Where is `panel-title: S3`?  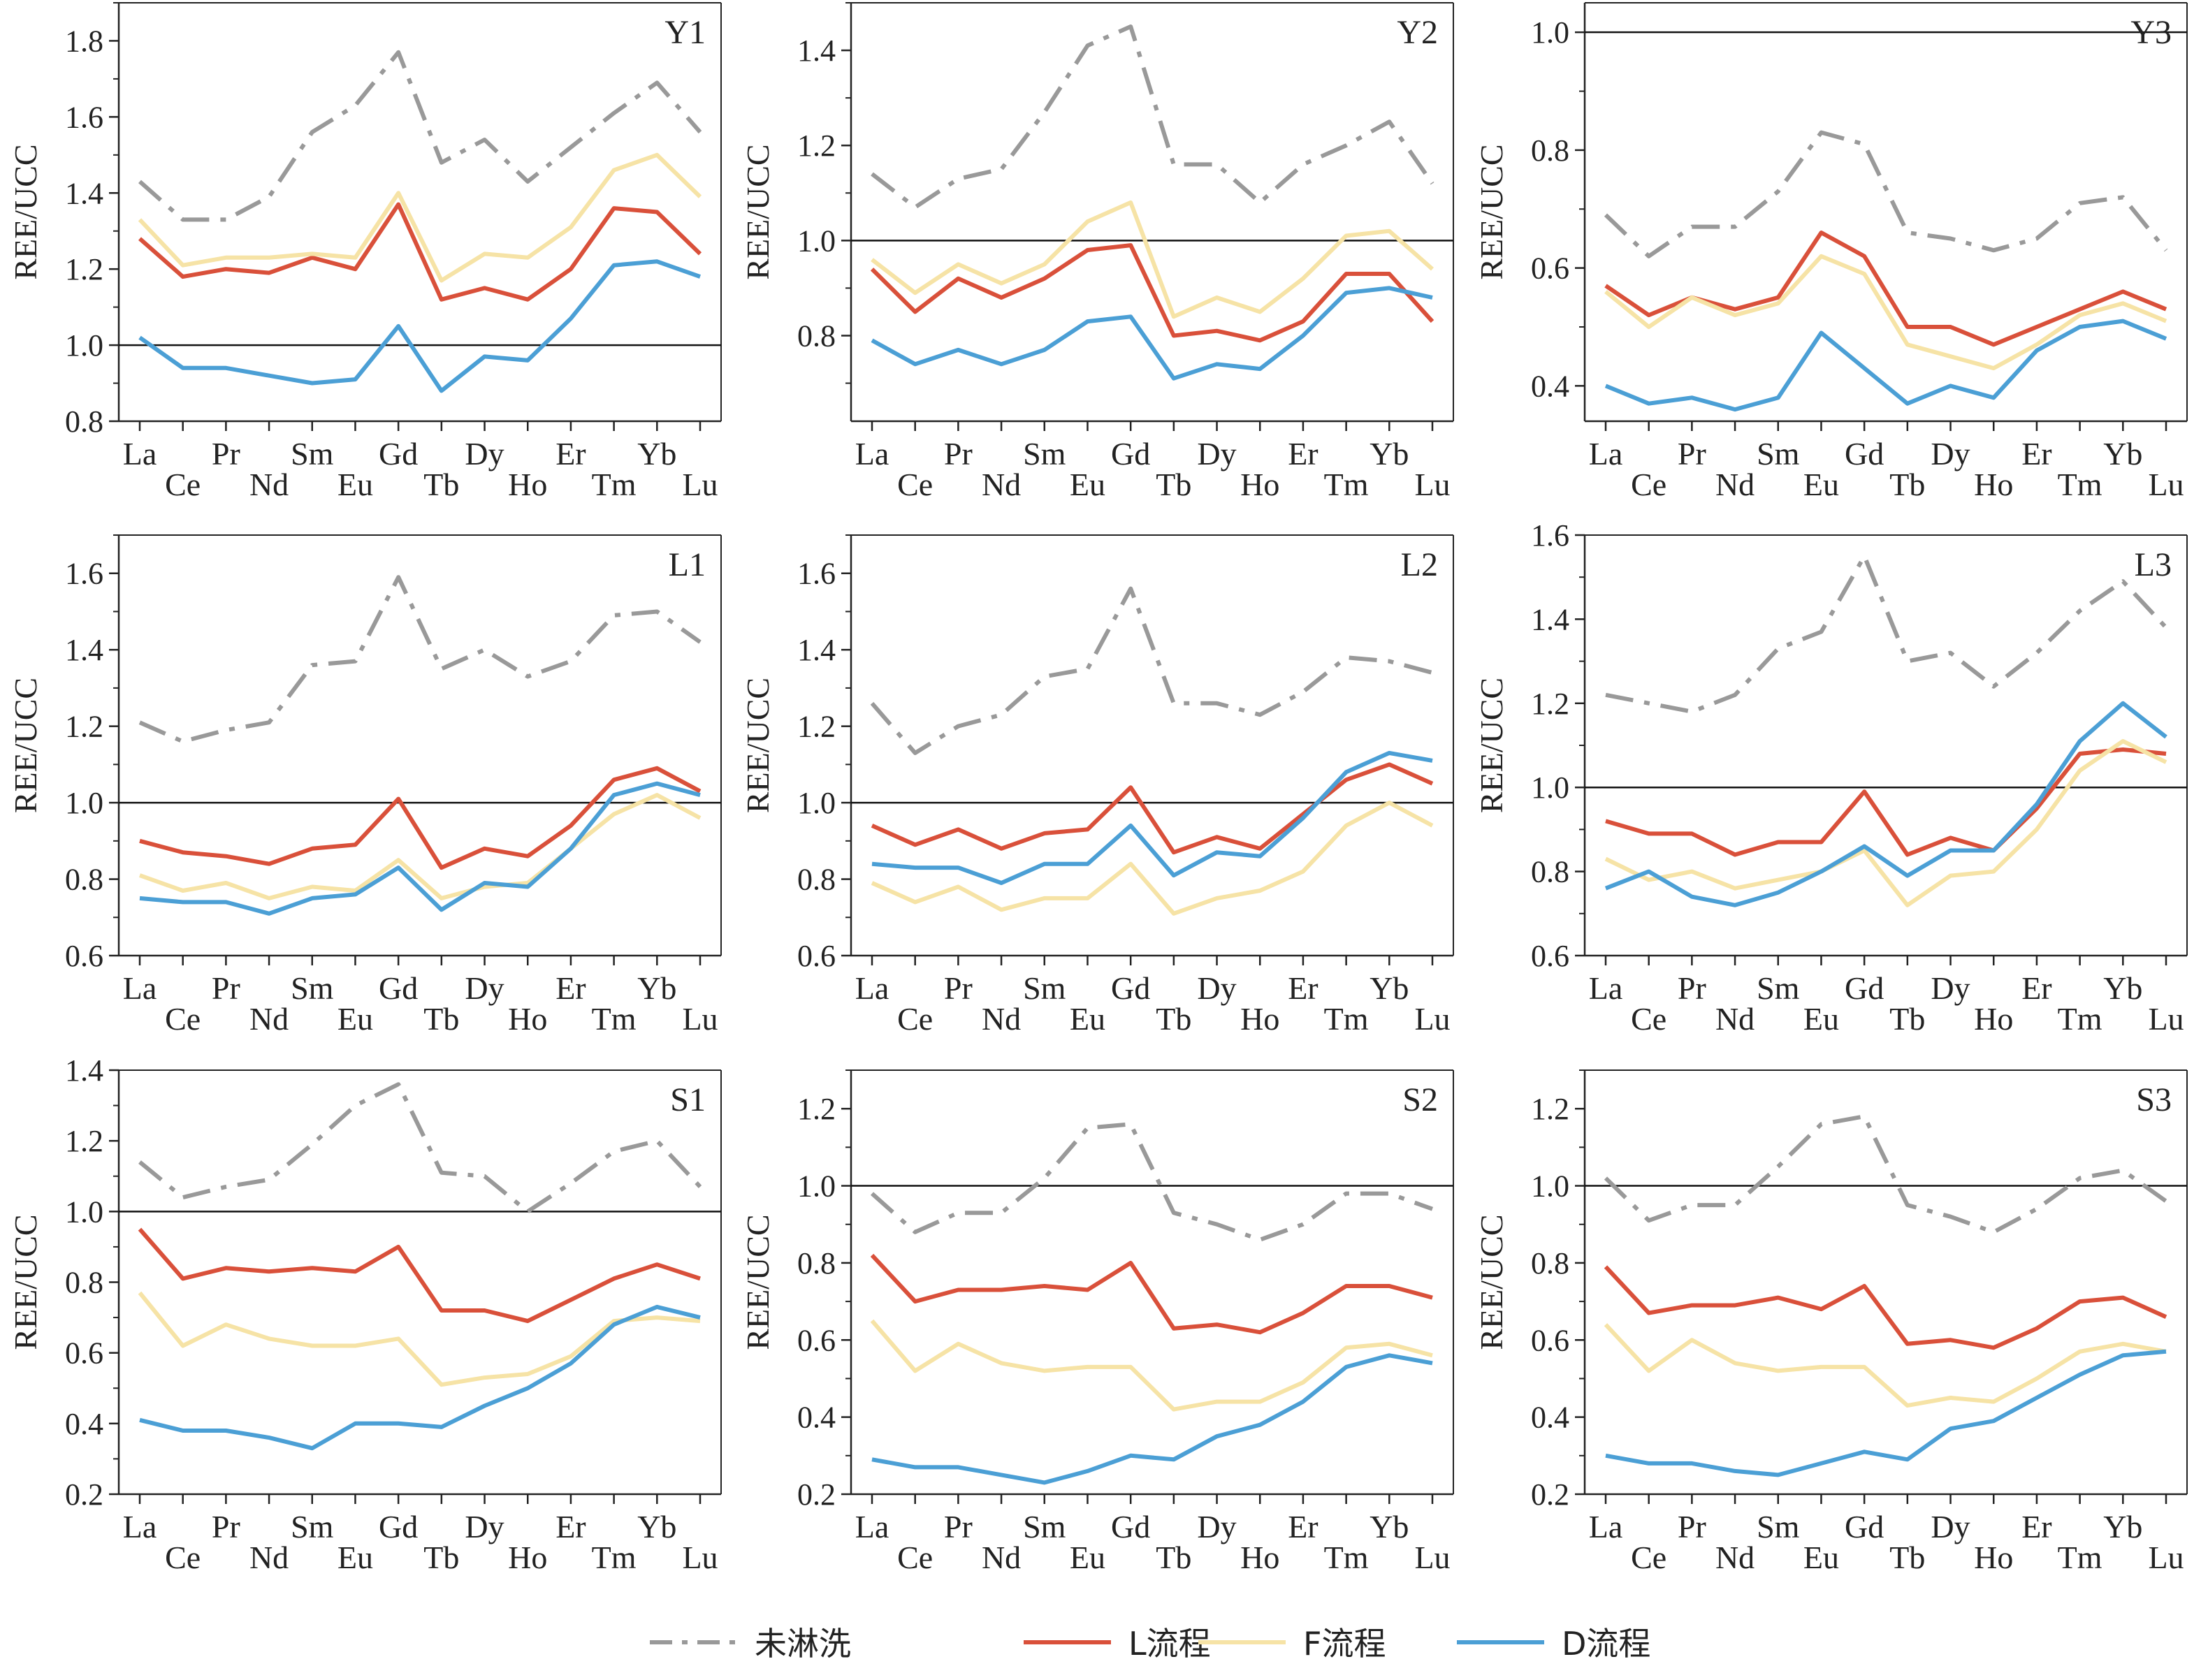 panel-title: S3 is located at coordinates (2154, 1099).